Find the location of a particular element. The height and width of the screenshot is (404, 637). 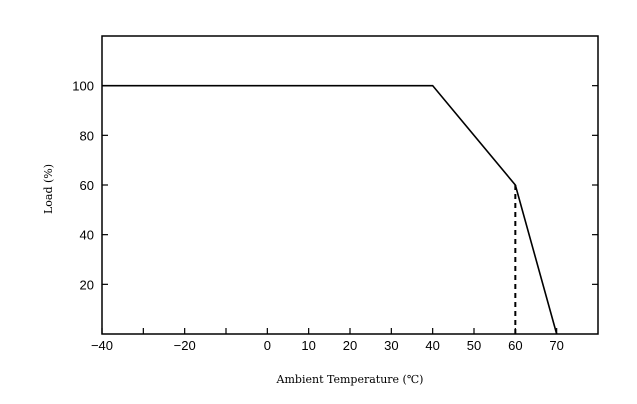

x-tick-label: 0 is located at coordinates (267, 345).